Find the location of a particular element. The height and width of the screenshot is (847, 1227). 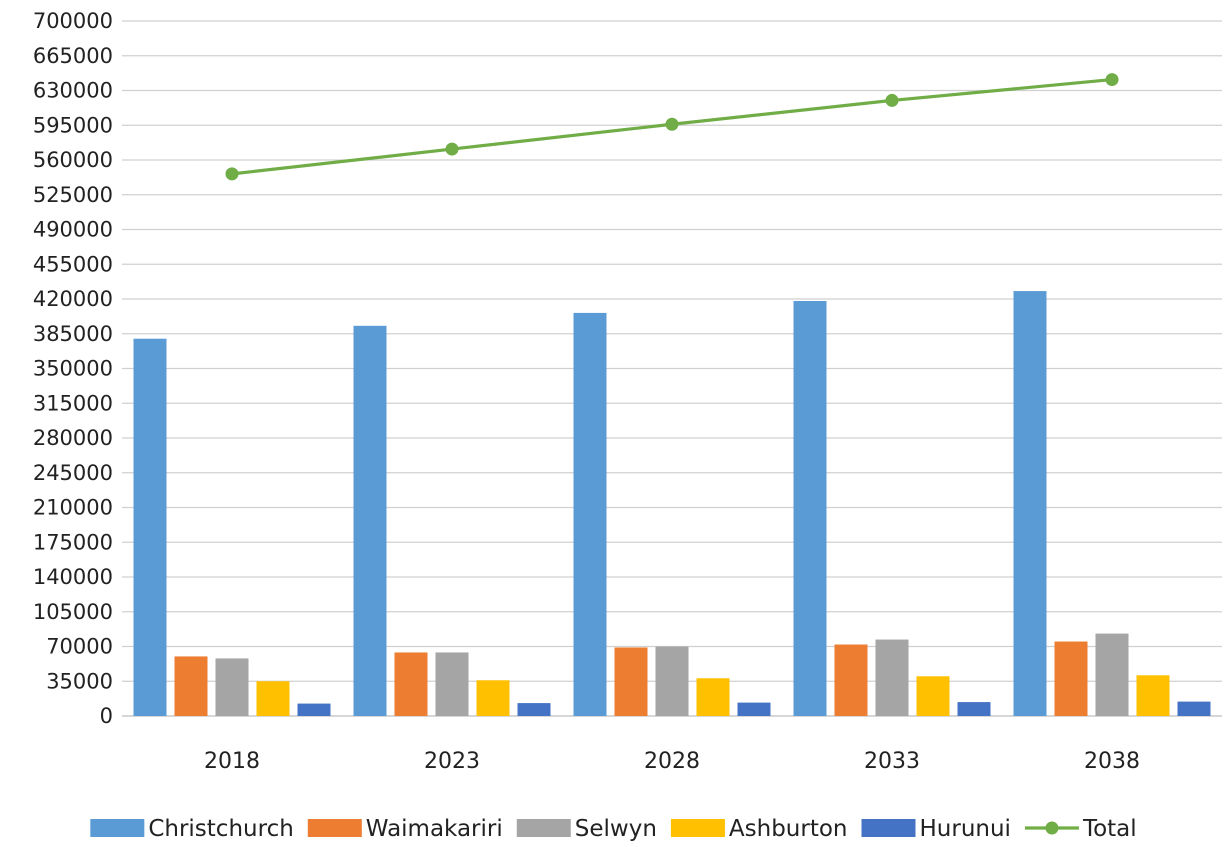

legend-label: Total is located at coordinates (1109, 829).